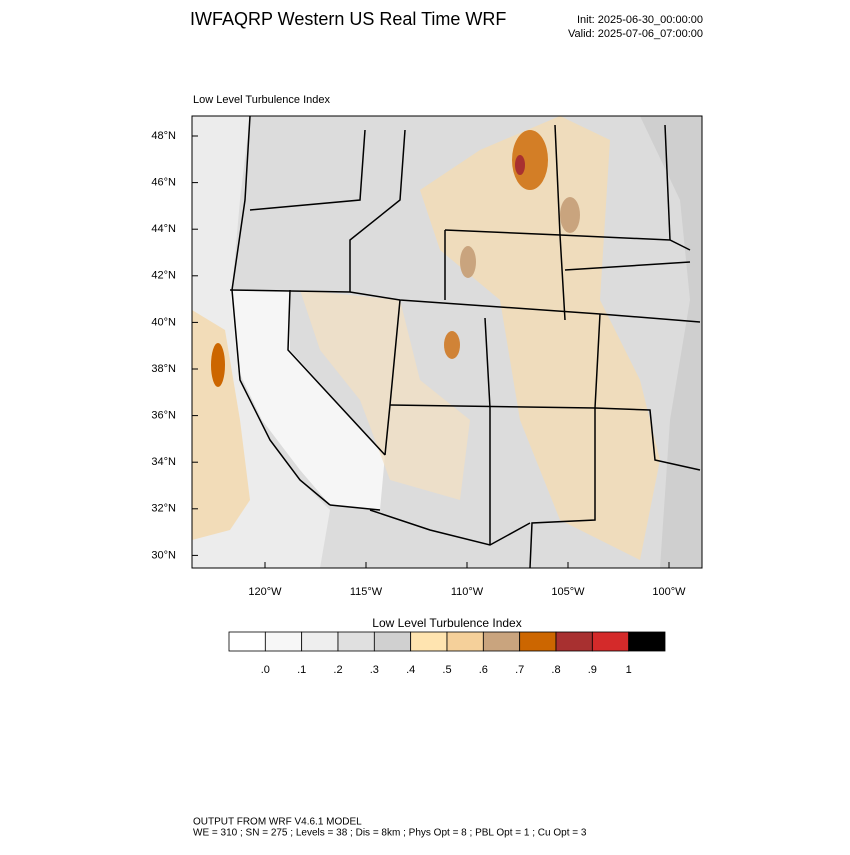  Describe the element at coordinates (163, 509) in the screenshot. I see `lat-label: 32°N` at that location.